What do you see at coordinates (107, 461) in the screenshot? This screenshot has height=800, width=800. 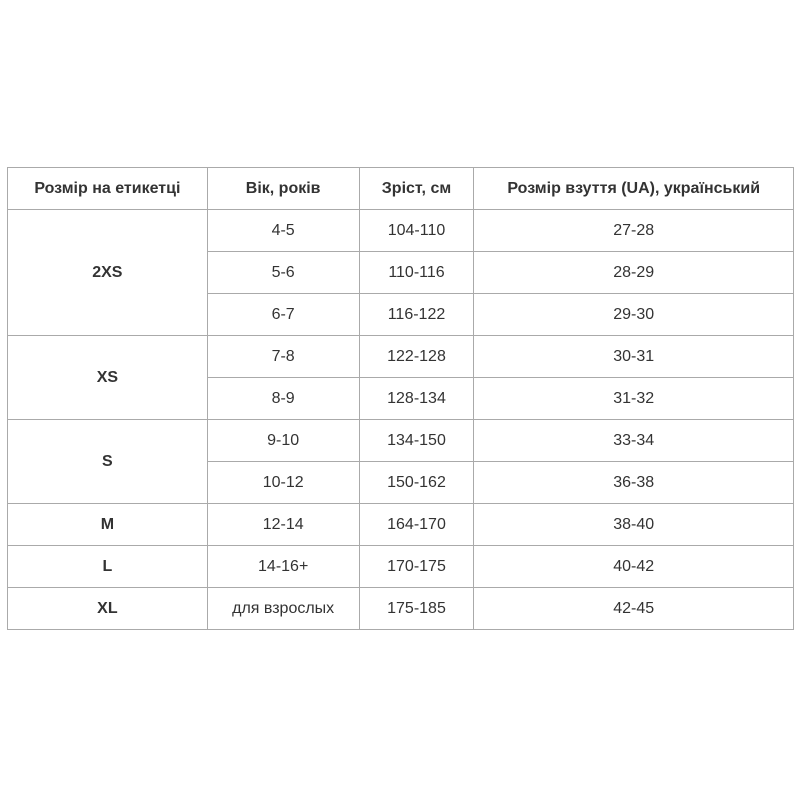 I see `size-label-cell: S` at bounding box center [107, 461].